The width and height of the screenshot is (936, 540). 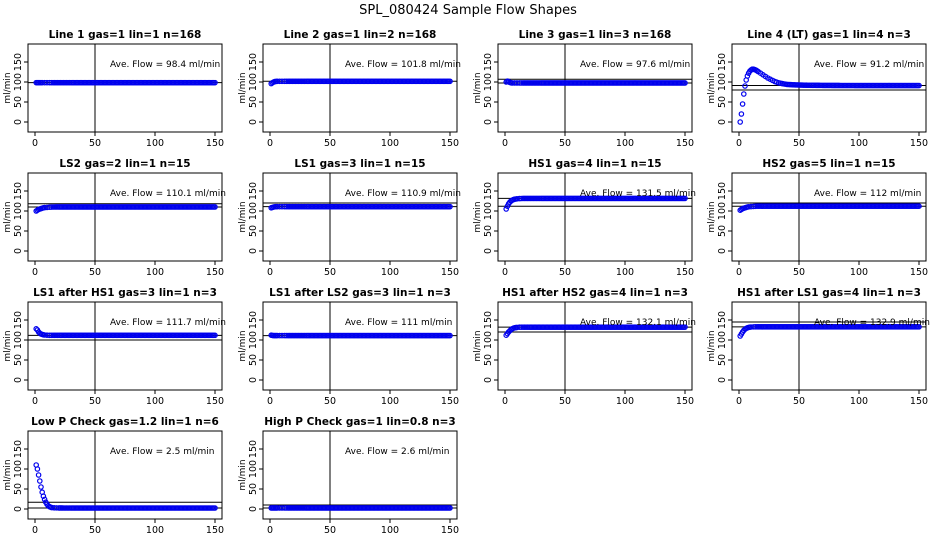 What do you see at coordinates (638, 323) in the screenshot?
I see `average-flow-annotation: Ave. Flow = 132.1 ml/min` at bounding box center [638, 323].